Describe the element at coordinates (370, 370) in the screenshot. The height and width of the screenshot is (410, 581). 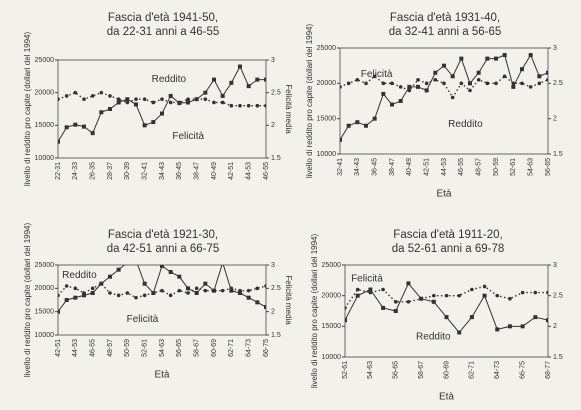
I see `x-tick-label: 54-63` at that location.